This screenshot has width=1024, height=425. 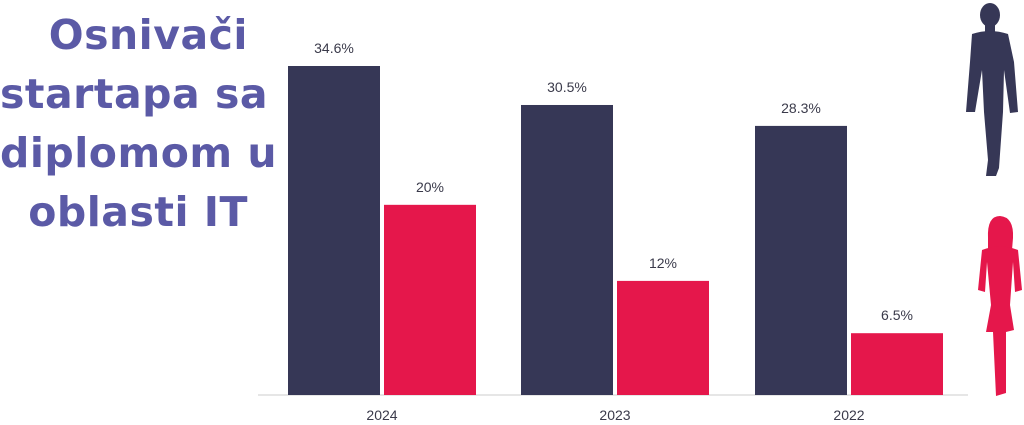 What do you see at coordinates (567, 87) in the screenshot?
I see `data-label: 30.5%` at bounding box center [567, 87].